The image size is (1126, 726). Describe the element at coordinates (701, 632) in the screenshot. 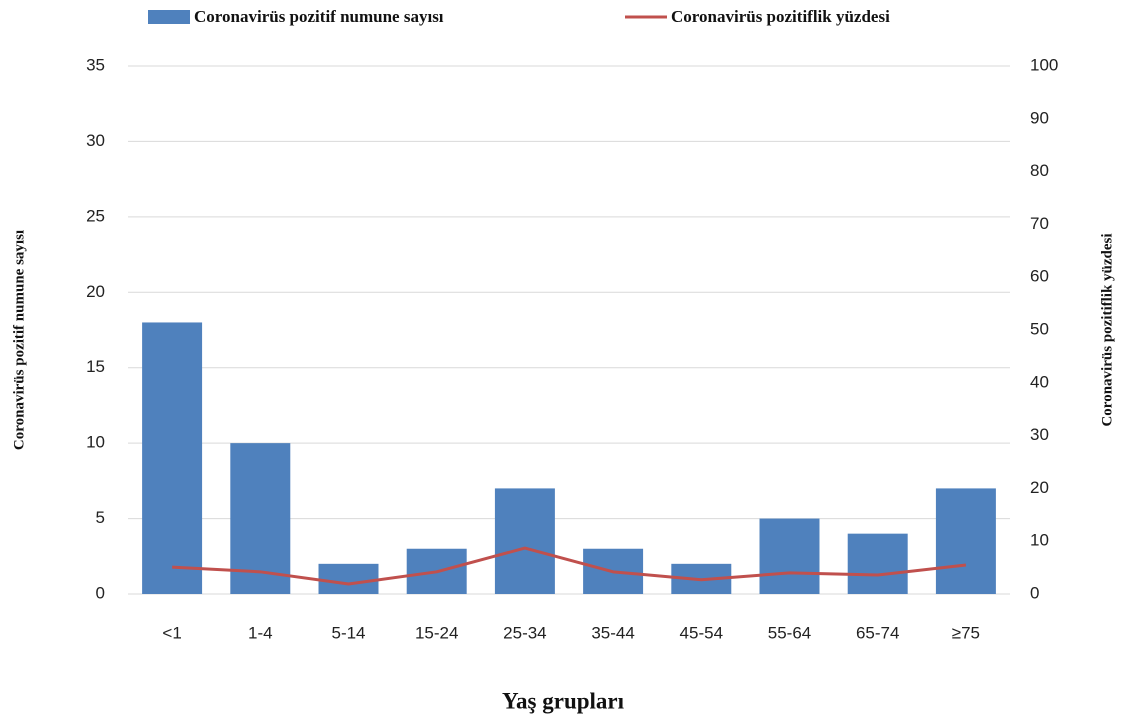

I see `x-tick-label: 45-54` at that location.